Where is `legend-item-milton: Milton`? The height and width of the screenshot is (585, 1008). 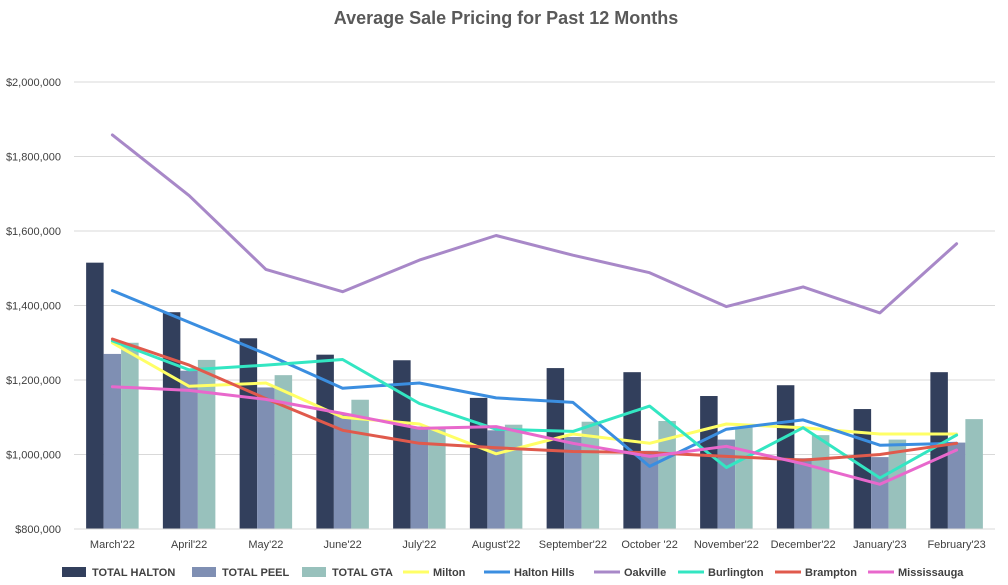 legend-item-milton: Milton is located at coordinates (434, 573).